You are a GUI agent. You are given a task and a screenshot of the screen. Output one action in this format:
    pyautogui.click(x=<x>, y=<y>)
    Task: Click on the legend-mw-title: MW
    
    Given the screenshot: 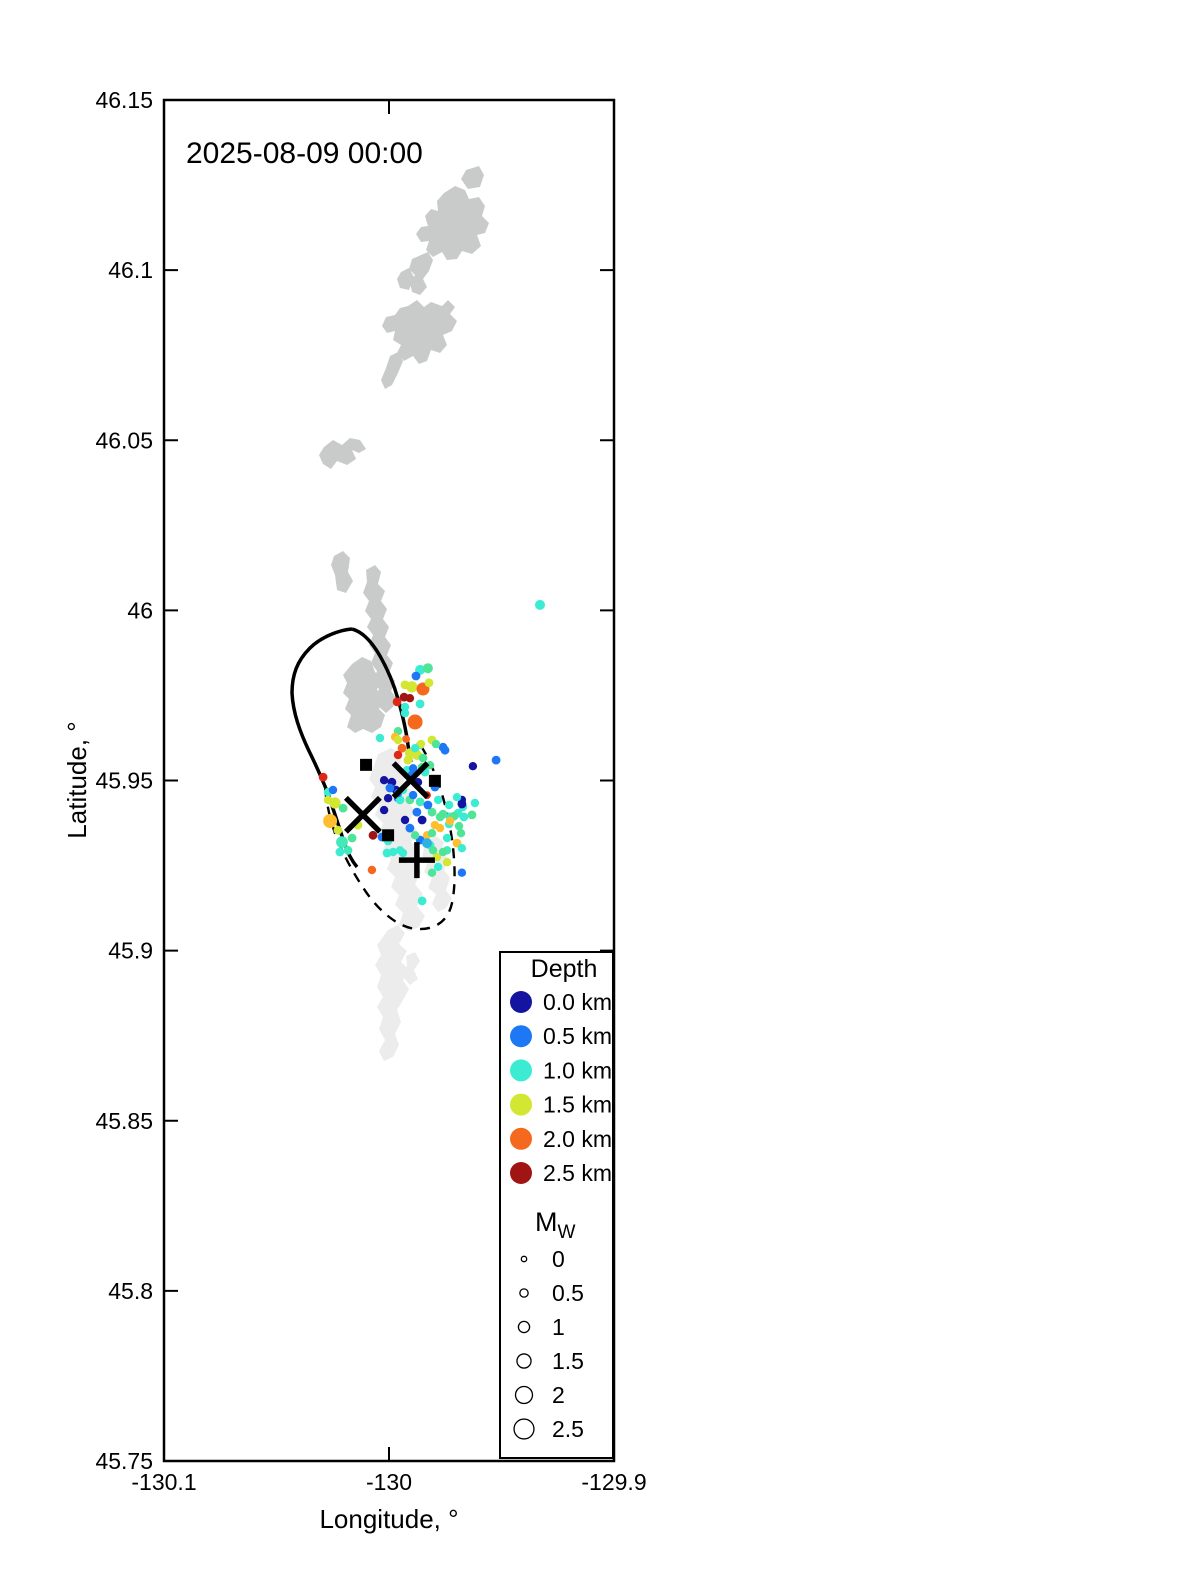 What is the action you would take?
    pyautogui.click(x=555, y=1225)
    